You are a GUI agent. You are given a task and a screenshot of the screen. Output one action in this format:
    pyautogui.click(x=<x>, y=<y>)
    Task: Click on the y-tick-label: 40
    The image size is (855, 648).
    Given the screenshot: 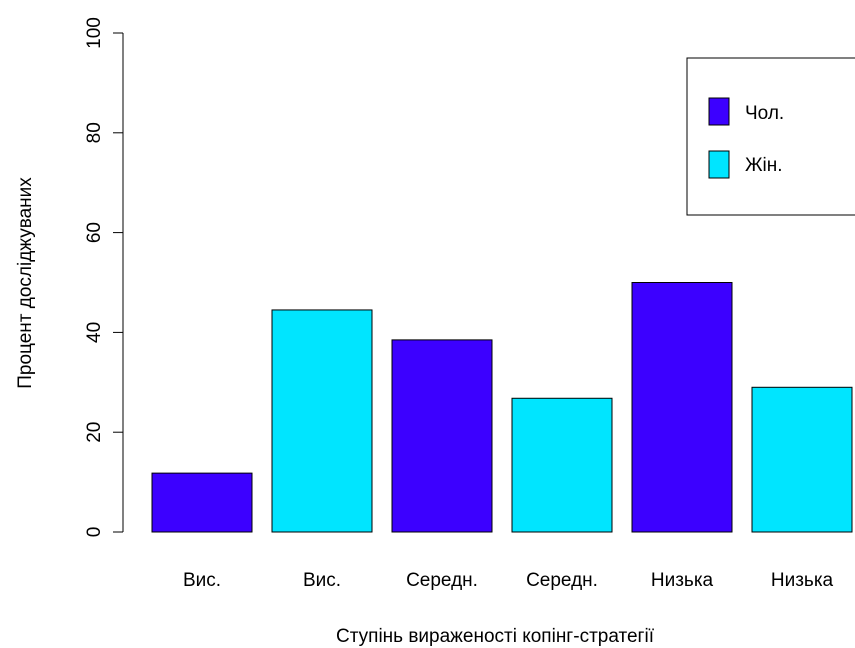 What is the action you would take?
    pyautogui.click(x=94, y=332)
    